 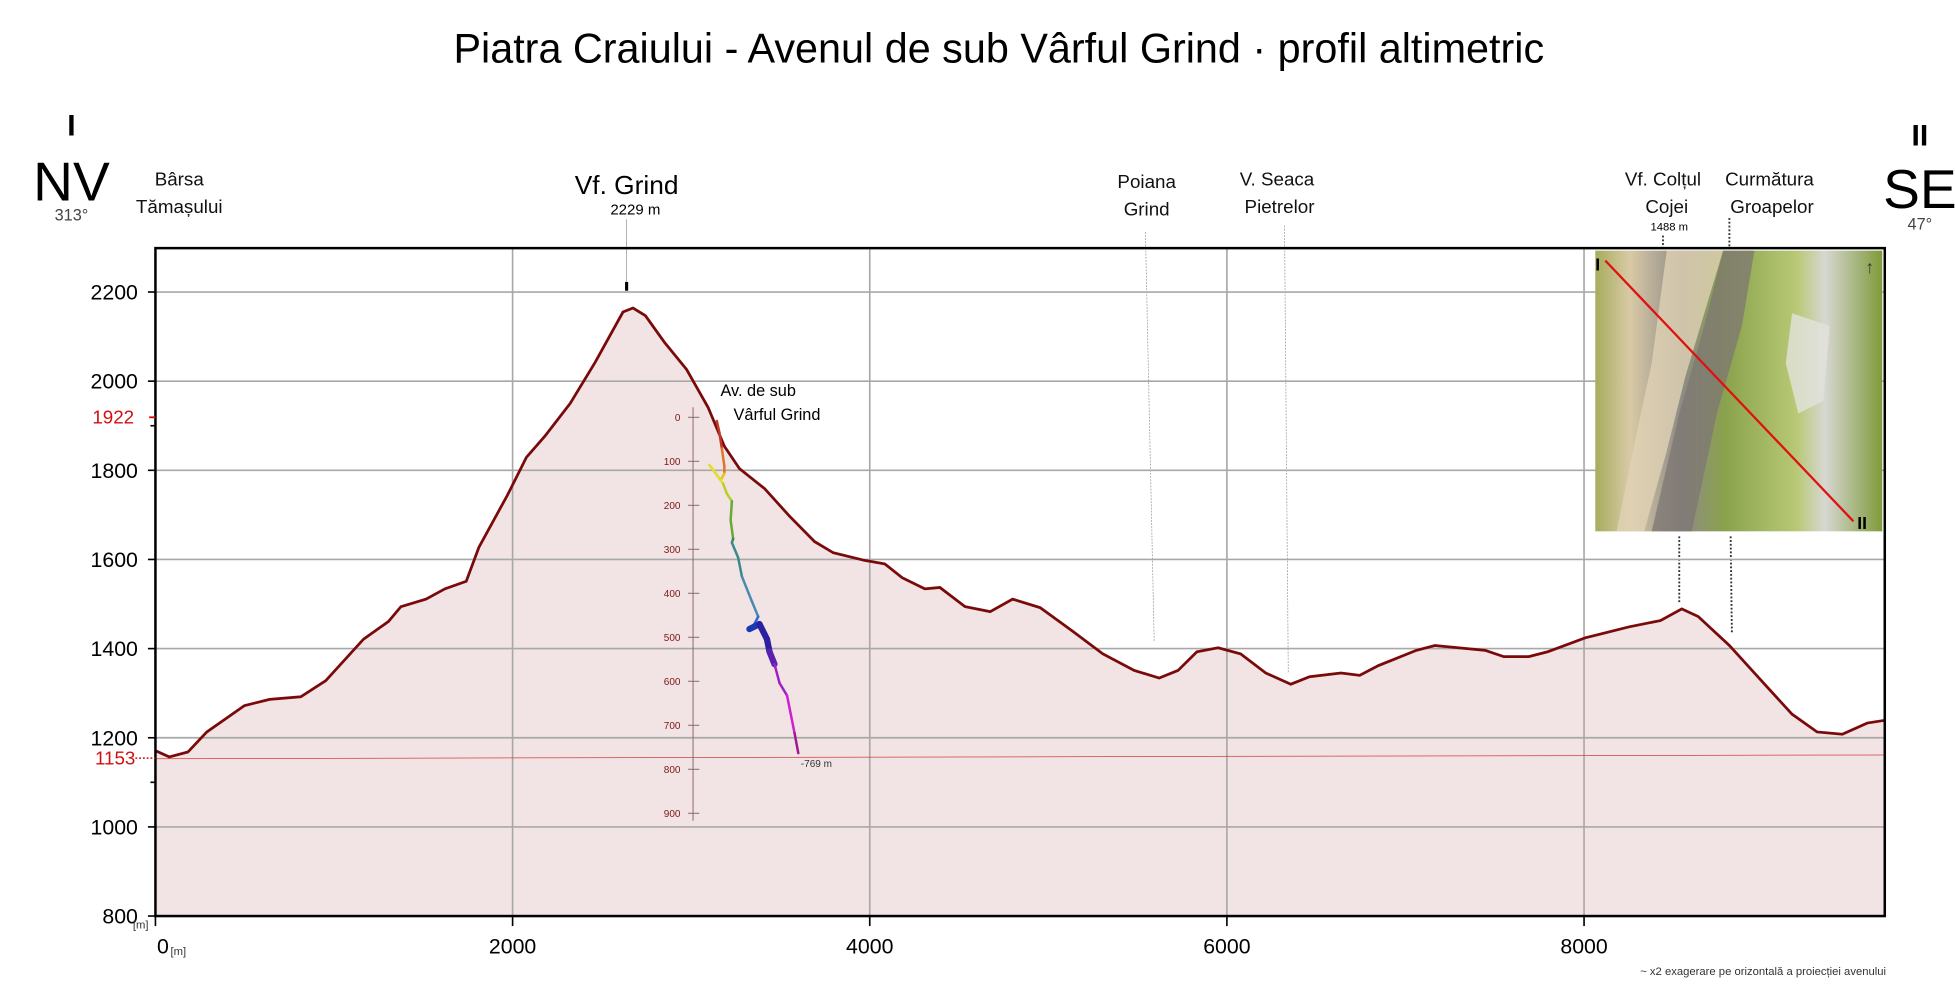 I want to click on annotation-v-seaca: V. Seaca Pietrelor, so click(x=1277, y=420).